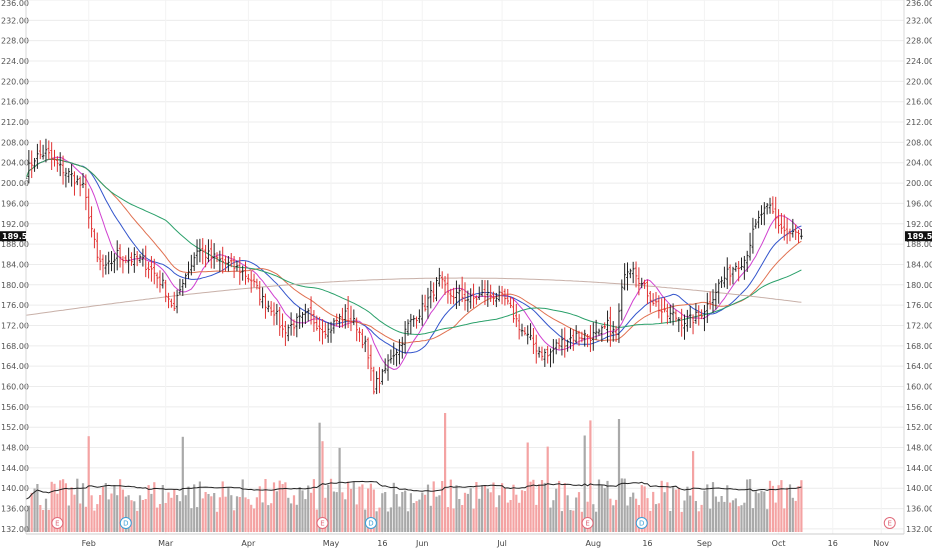 The height and width of the screenshot is (550, 932). Describe the element at coordinates (15, 488) in the screenshot. I see `y-tick-label-left: 140.00` at that location.